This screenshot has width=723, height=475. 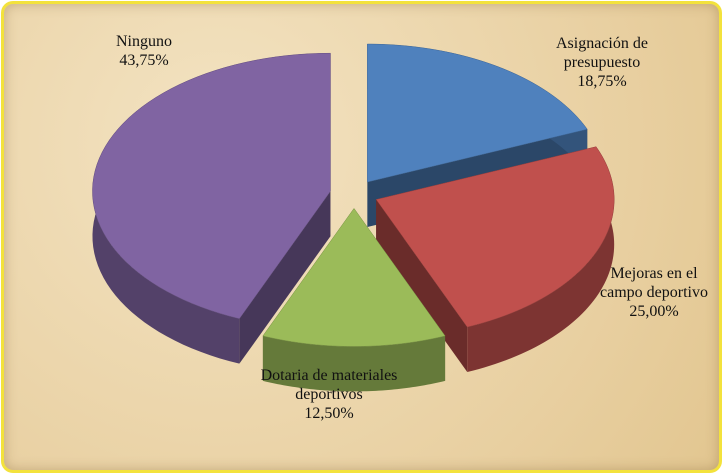 What do you see at coordinates (144, 51) in the screenshot?
I see `data-label: Ninguno 43,75%` at bounding box center [144, 51].